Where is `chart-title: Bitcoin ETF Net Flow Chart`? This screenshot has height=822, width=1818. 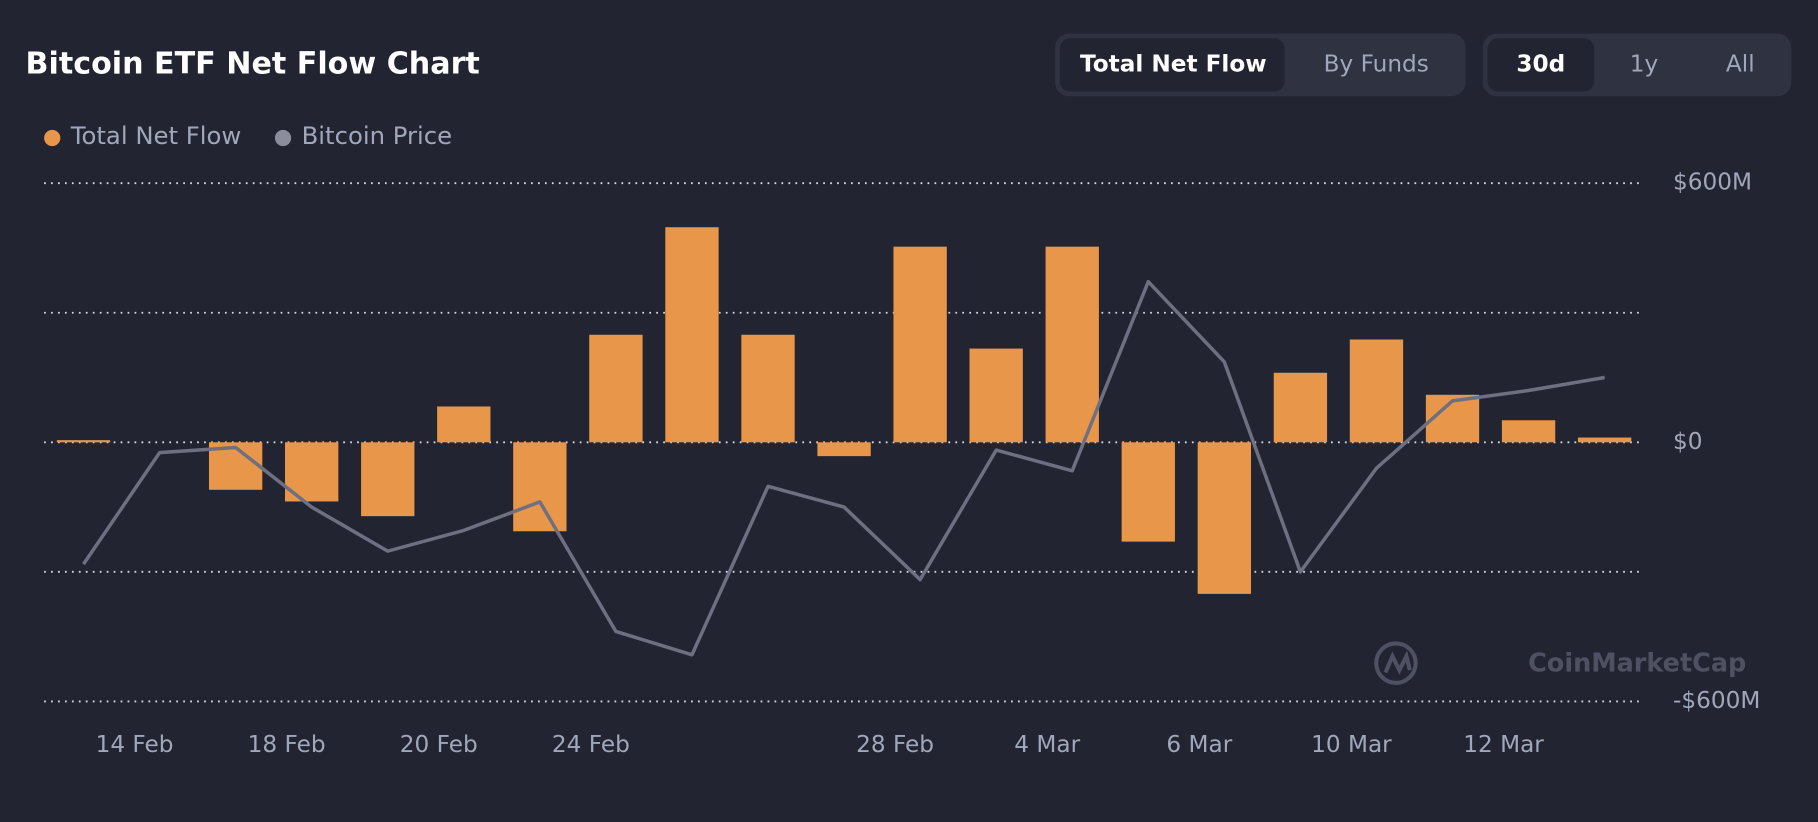 chart-title: Bitcoin ETF Net Flow Chart is located at coordinates (253, 63).